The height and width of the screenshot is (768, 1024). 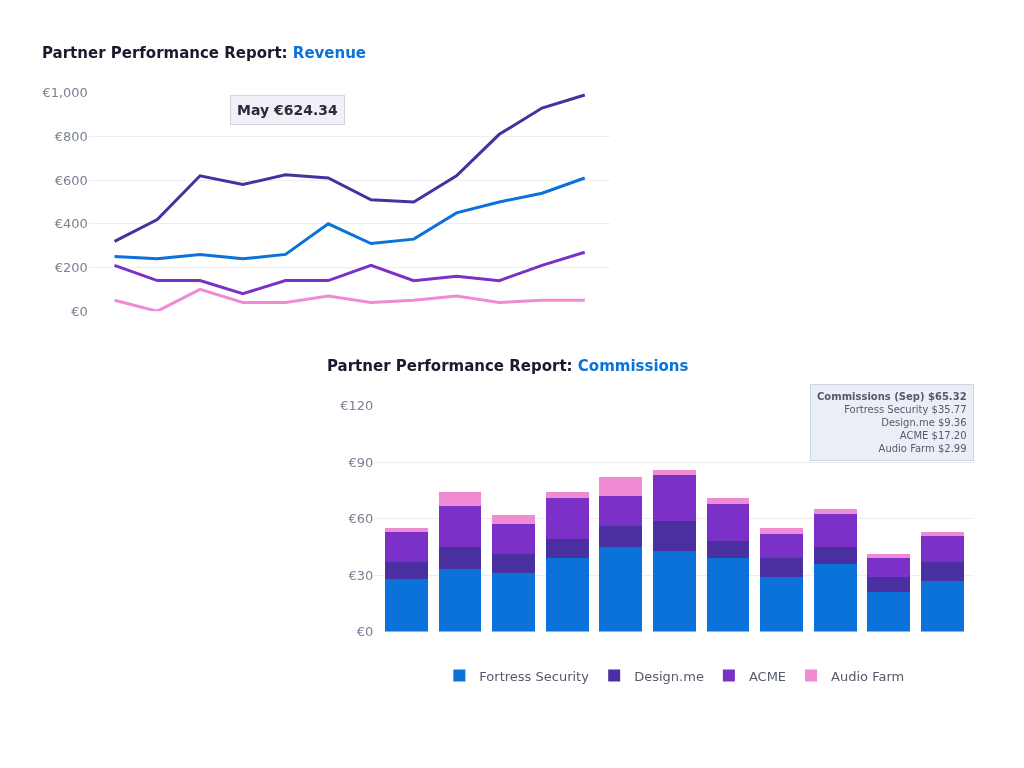 I want to click on legend-label: Fortress Security, so click(x=534, y=676).